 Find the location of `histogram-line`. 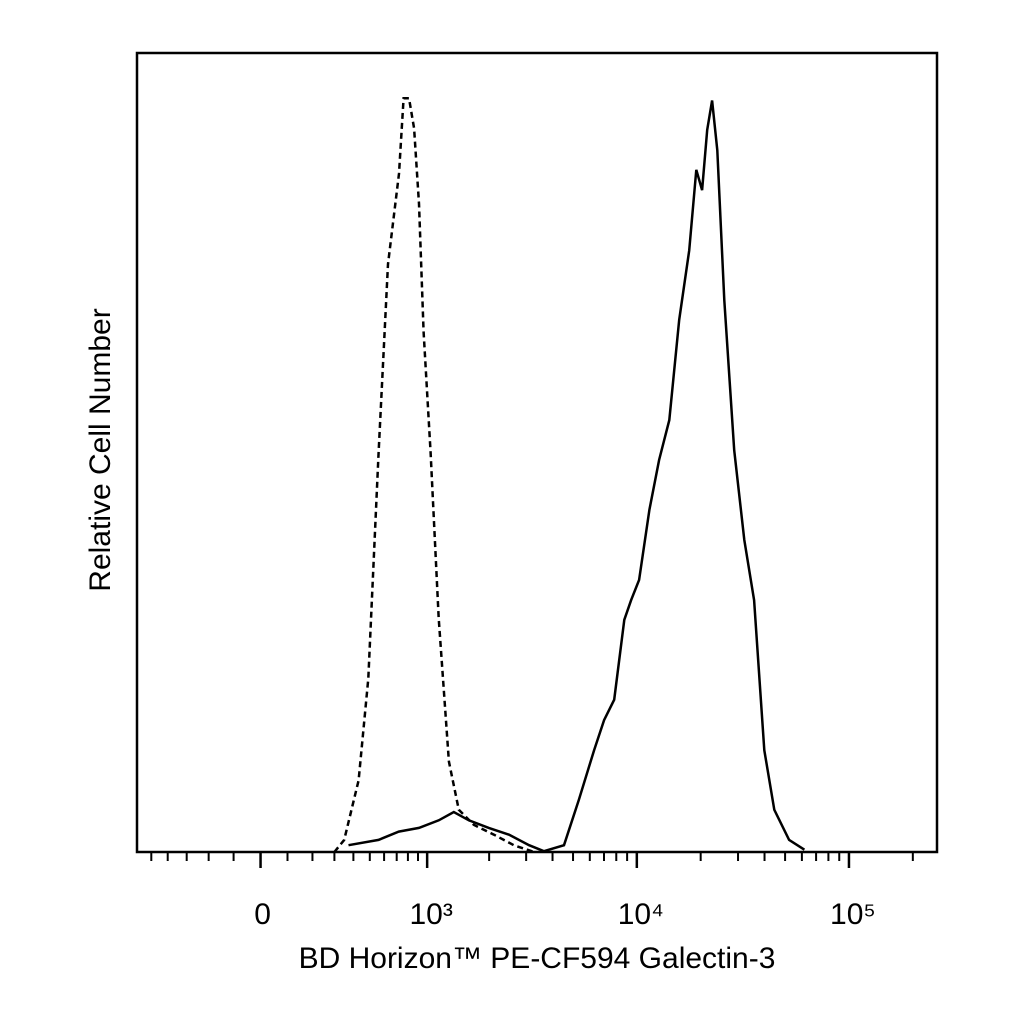

histogram-line is located at coordinates (434, 475).